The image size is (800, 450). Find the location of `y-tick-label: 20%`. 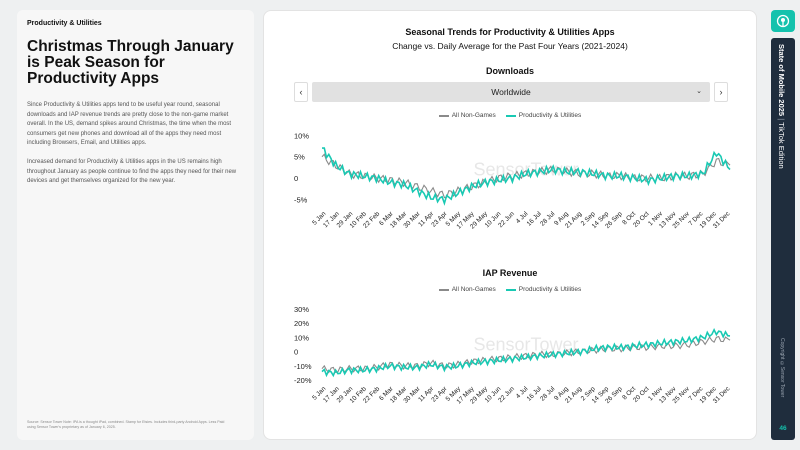

y-tick-label: 20% is located at coordinates (301, 323).